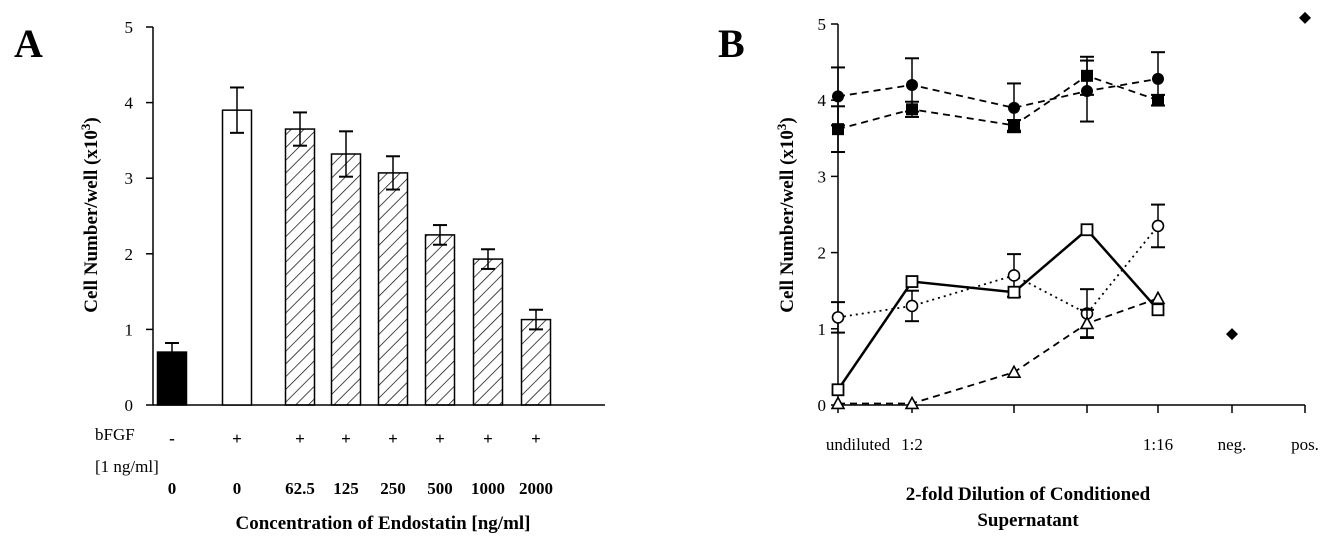 The width and height of the screenshot is (1321, 540). I want to click on panel-a-y-tick-label: 2, so click(129, 254).